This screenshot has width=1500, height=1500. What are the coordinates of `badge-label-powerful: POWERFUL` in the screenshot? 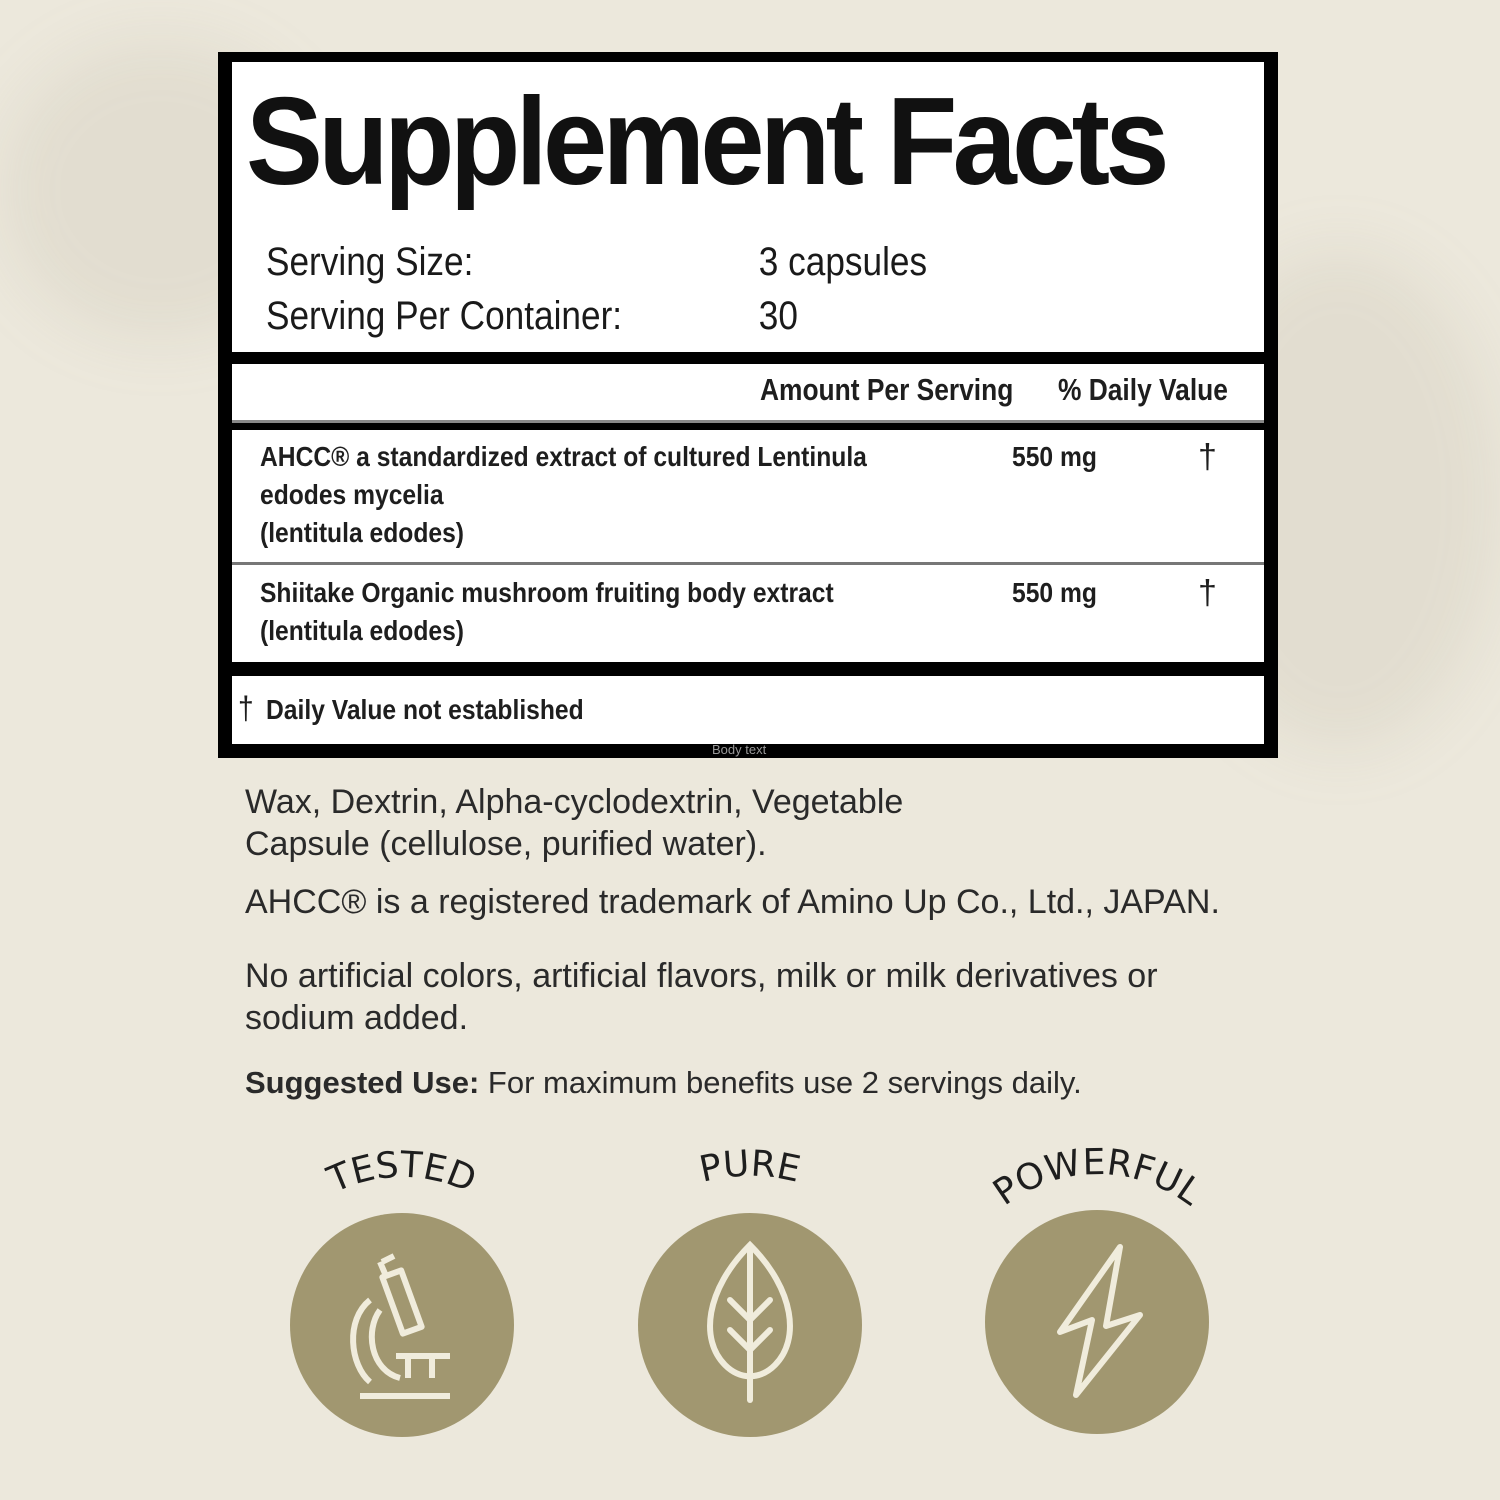 It's located at (1097, 1178).